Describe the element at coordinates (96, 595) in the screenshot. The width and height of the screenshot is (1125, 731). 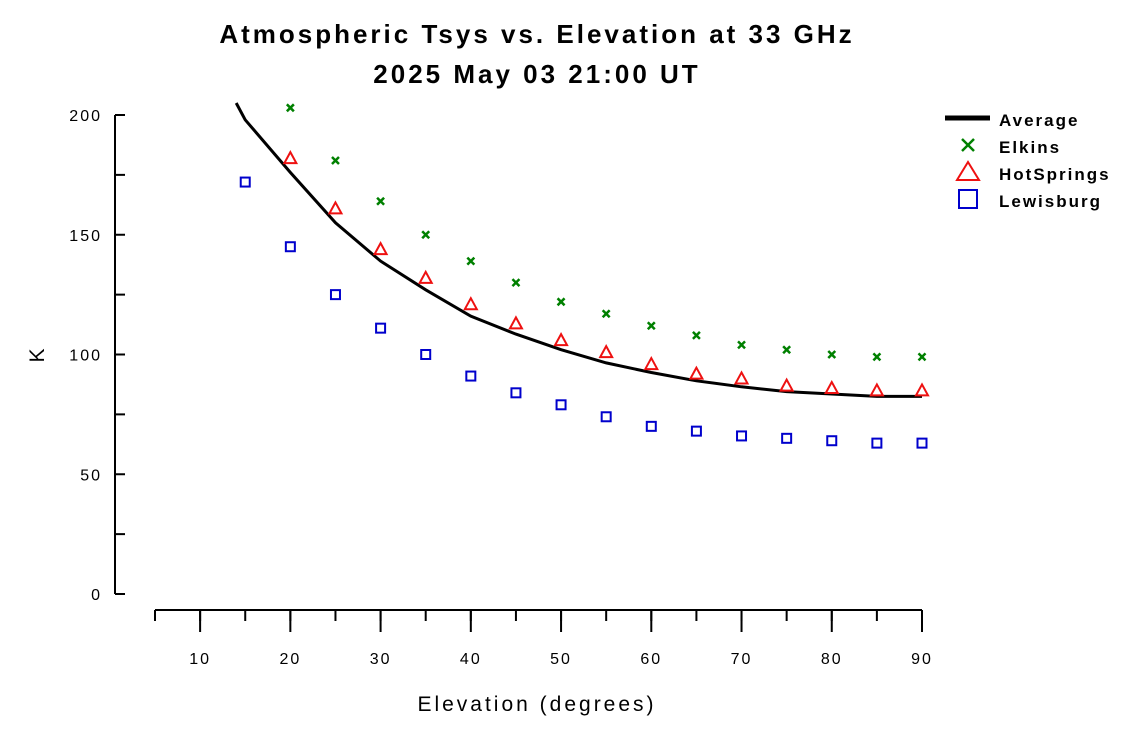
I see `y-tick-label: 0` at that location.